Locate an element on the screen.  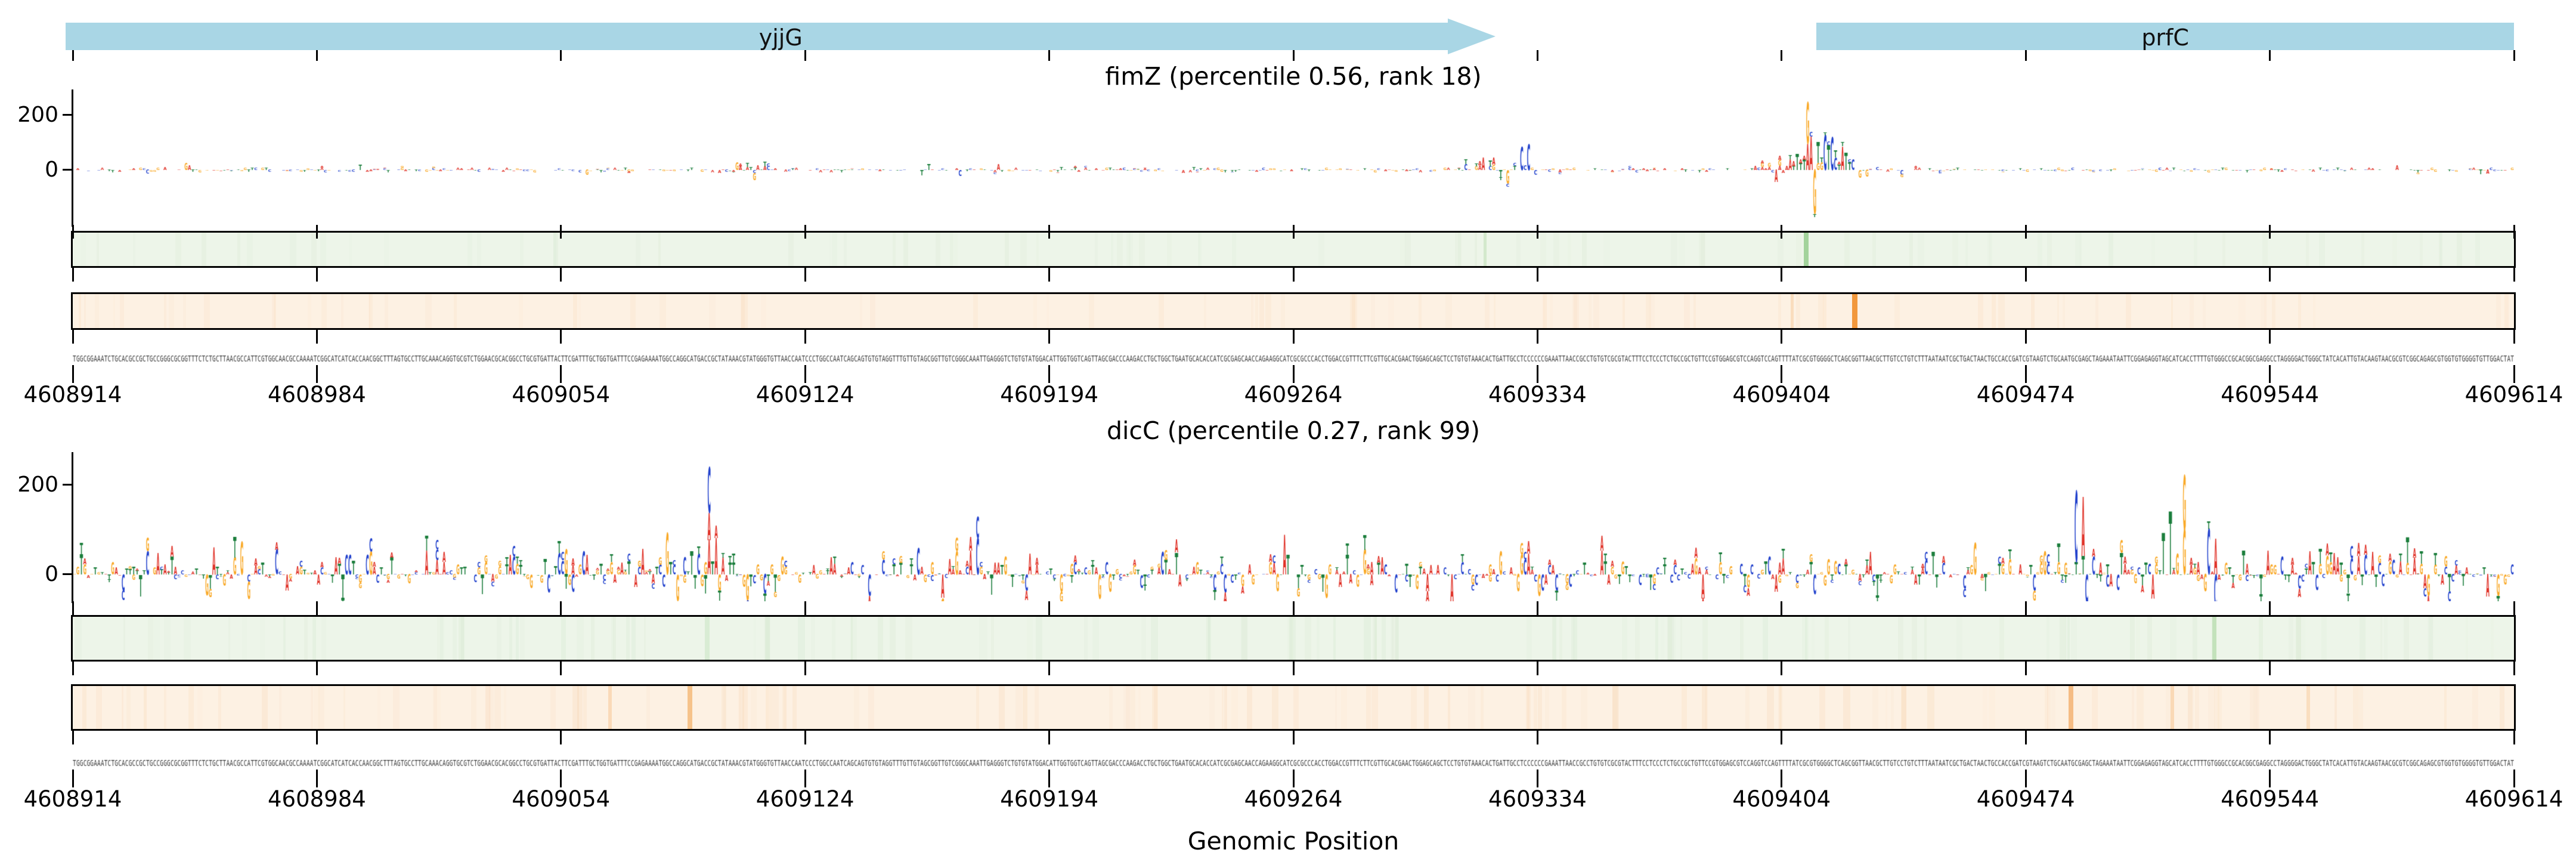
dicc-orange-heat-strip is located at coordinates (1293, 707).